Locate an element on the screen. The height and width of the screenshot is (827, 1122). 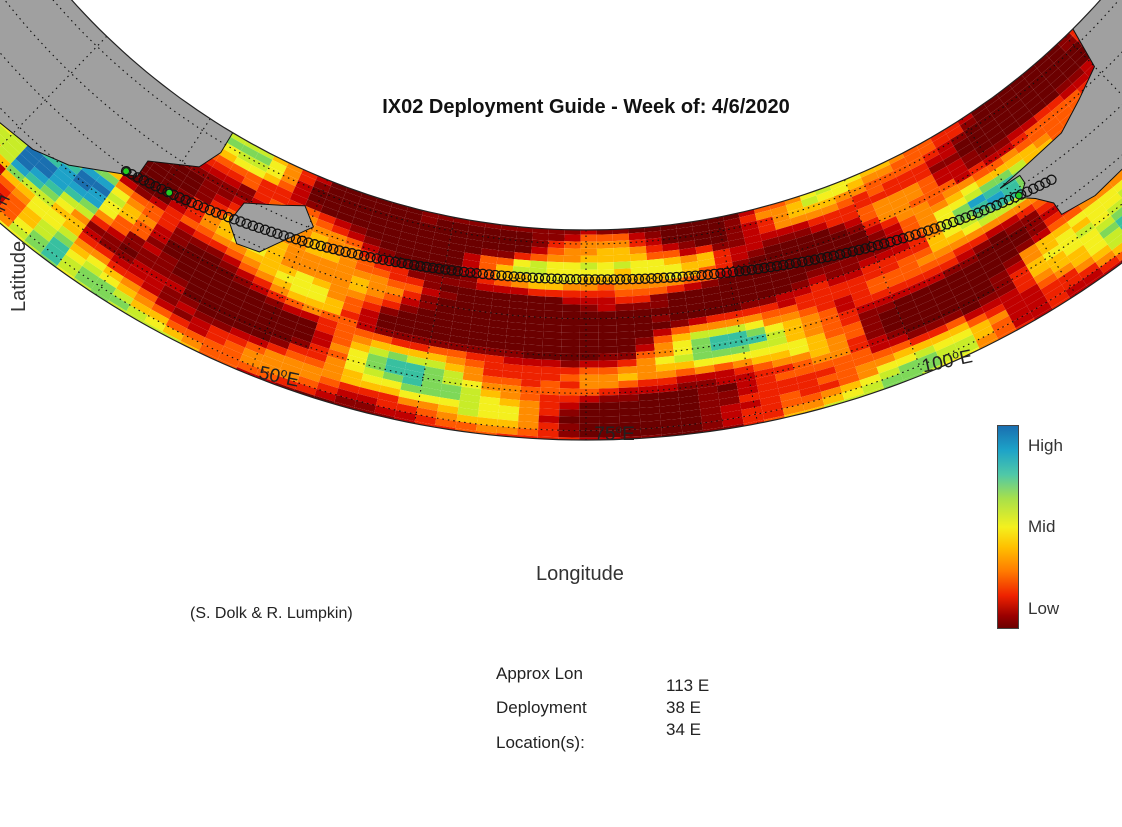
deployment-marker is located at coordinates (169, 192).